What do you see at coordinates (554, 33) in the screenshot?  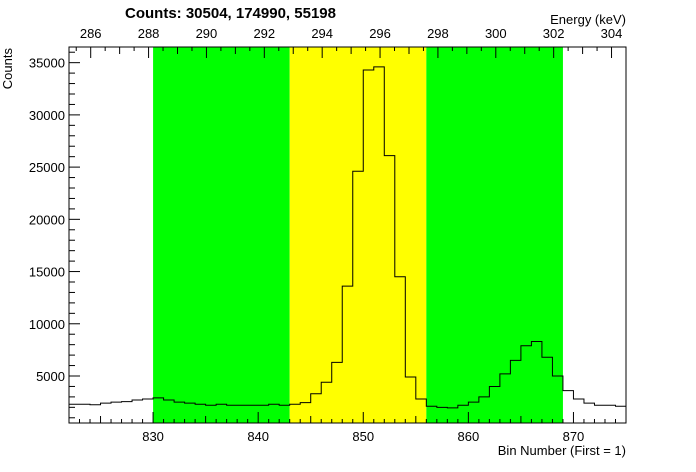 I see `x2-tick-label: 302` at bounding box center [554, 33].